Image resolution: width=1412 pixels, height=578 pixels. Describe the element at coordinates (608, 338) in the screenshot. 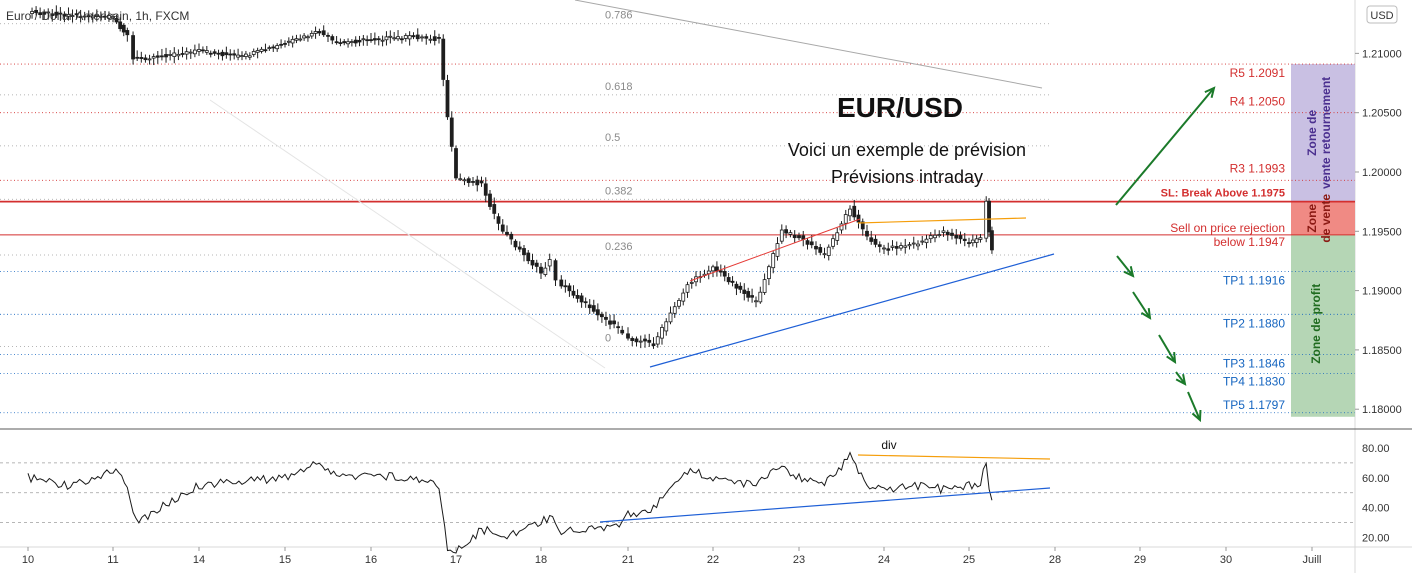

I see `fib-level-label: 0` at that location.